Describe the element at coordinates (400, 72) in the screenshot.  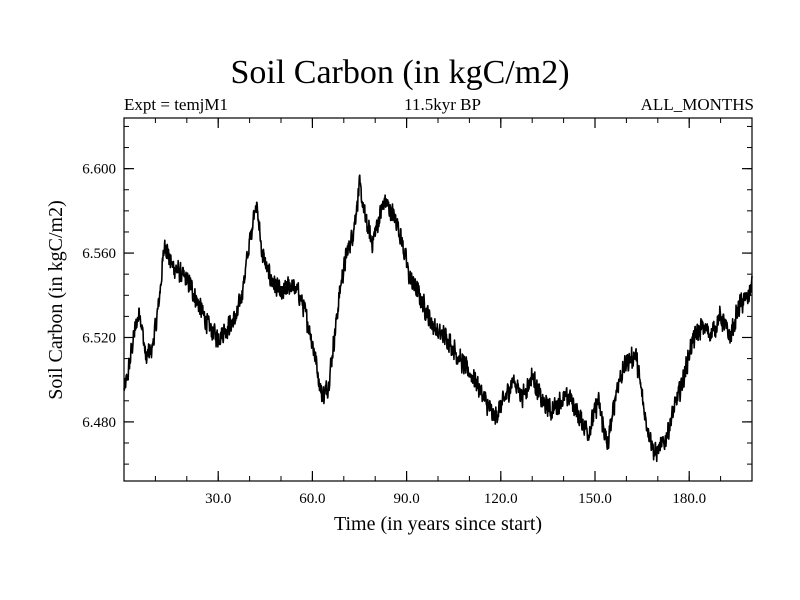
I see `chart-title: Soil Carbon (in kgC/m2)` at that location.